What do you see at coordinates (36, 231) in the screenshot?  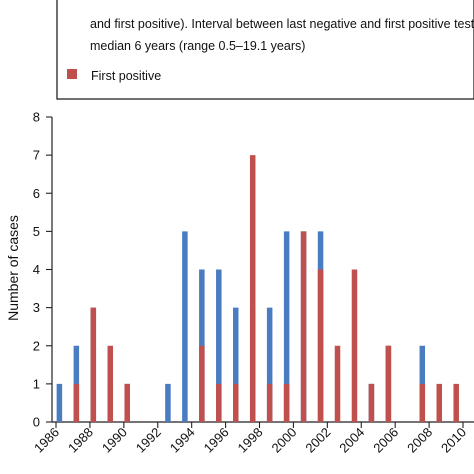 I see `y-tick-label: 5` at bounding box center [36, 231].